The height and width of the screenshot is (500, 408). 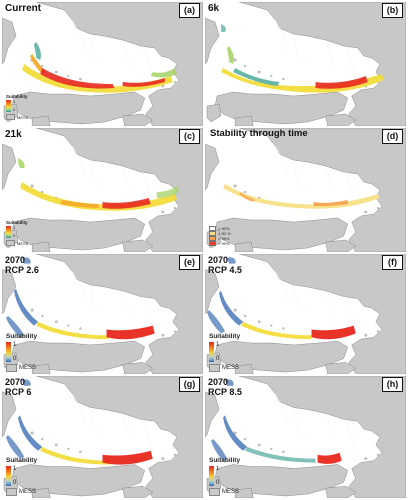 I want to click on legend-label: > 90 %, so click(x=224, y=233).